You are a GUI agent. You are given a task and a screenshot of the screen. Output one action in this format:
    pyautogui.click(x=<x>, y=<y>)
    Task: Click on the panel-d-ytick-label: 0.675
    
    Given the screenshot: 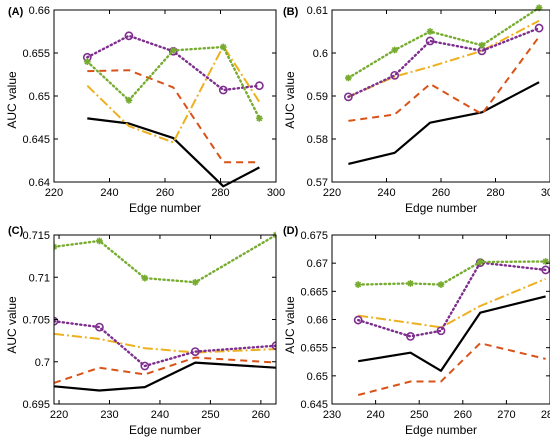 What is the action you would take?
    pyautogui.click(x=314, y=236)
    